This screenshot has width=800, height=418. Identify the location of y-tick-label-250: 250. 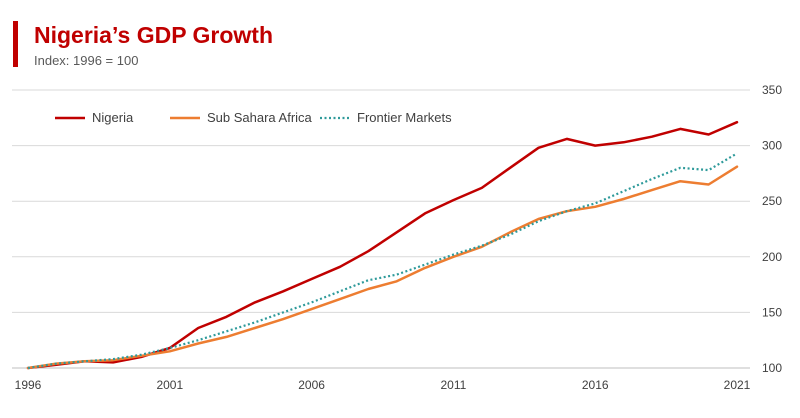
(772, 201).